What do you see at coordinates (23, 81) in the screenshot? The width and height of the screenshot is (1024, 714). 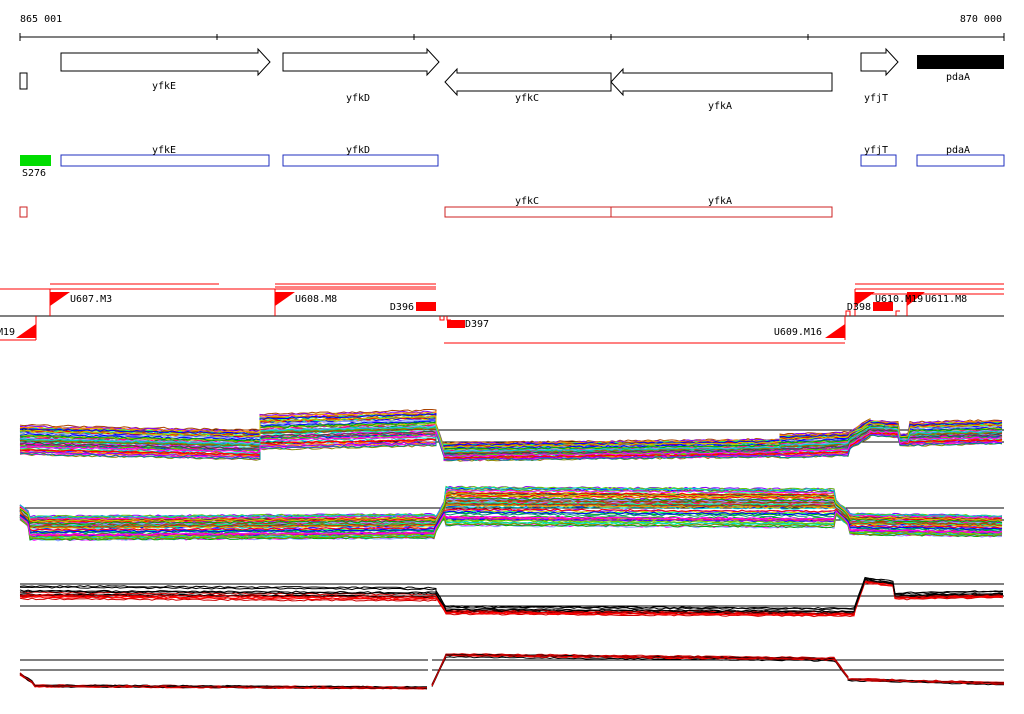 I see `gene-stub` at bounding box center [23, 81].